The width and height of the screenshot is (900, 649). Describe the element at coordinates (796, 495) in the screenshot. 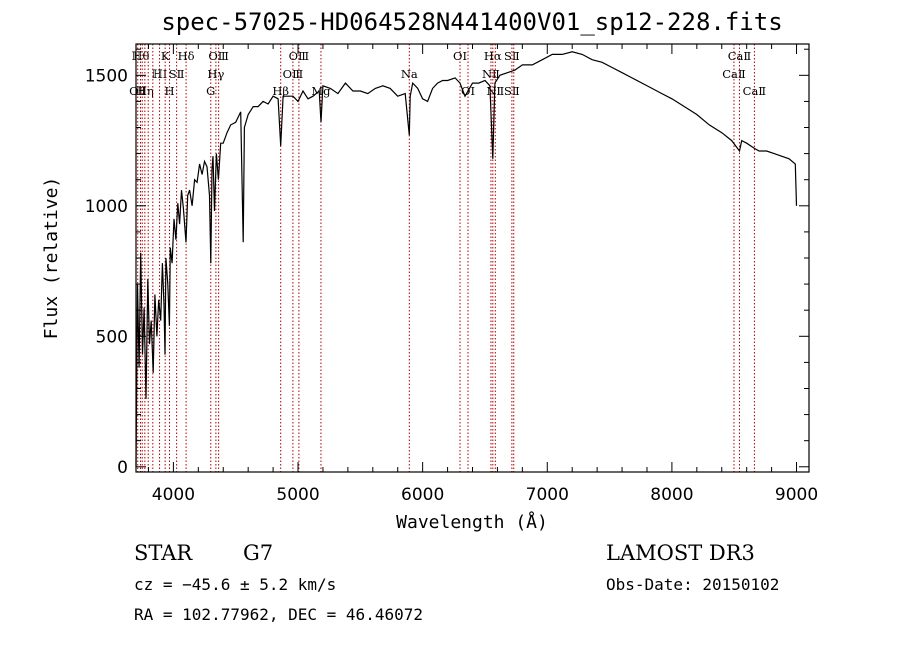

I see `x-tick-label: 9000` at that location.